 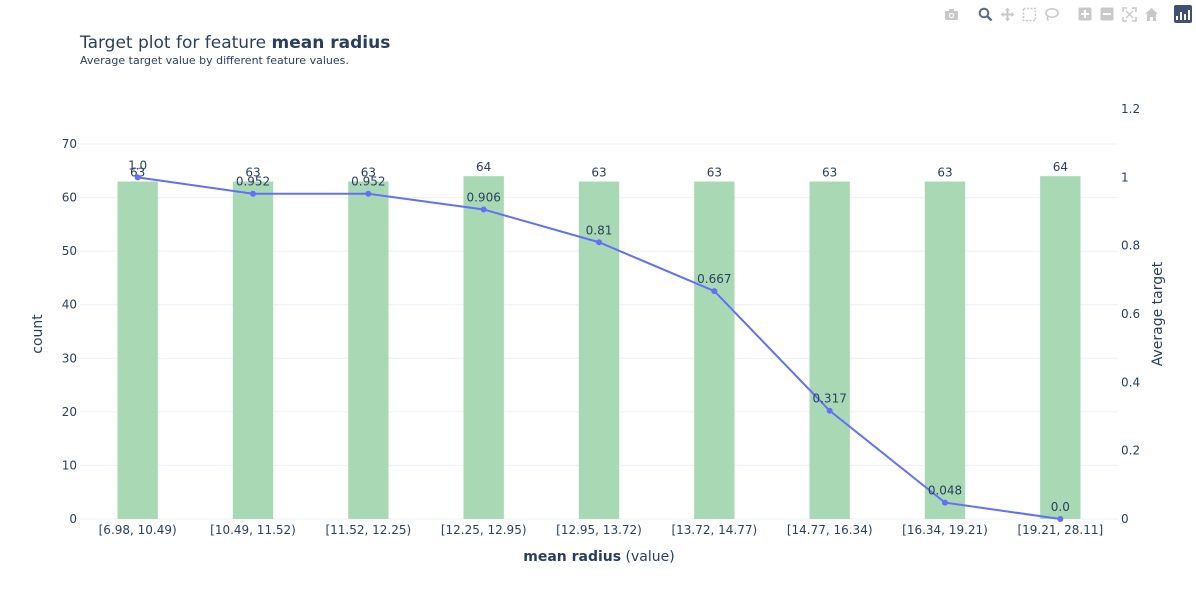 What do you see at coordinates (368, 530) in the screenshot?
I see `x-tick-label: [11.52, 12.25)` at bounding box center [368, 530].